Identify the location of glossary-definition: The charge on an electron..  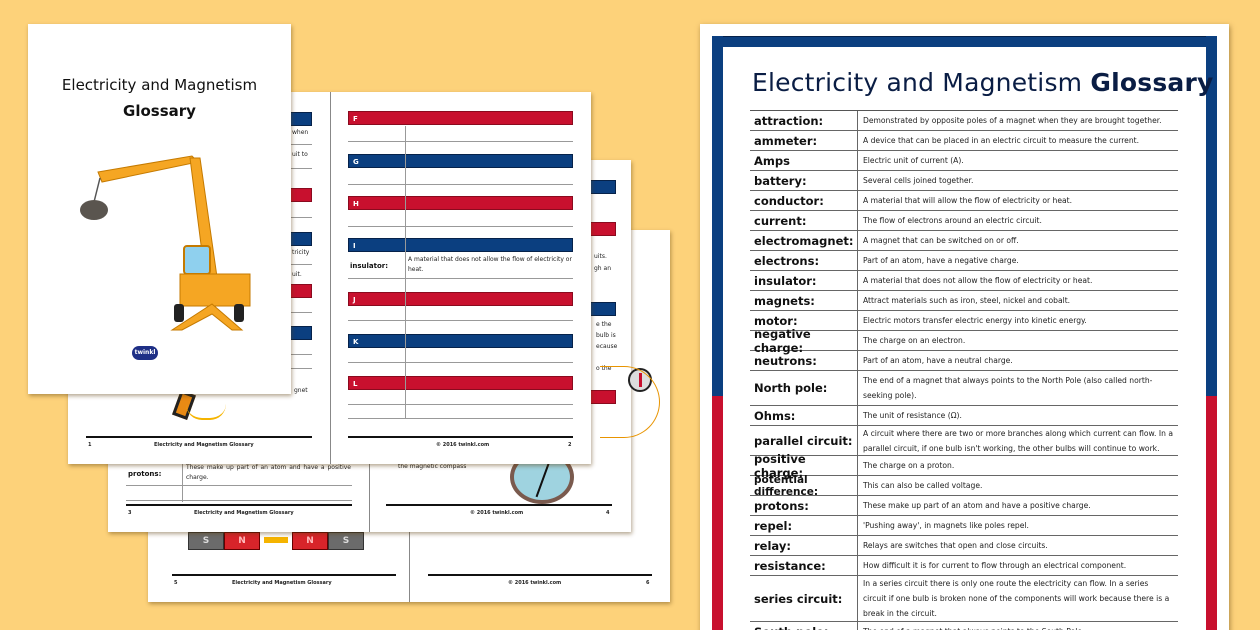
(914, 340).